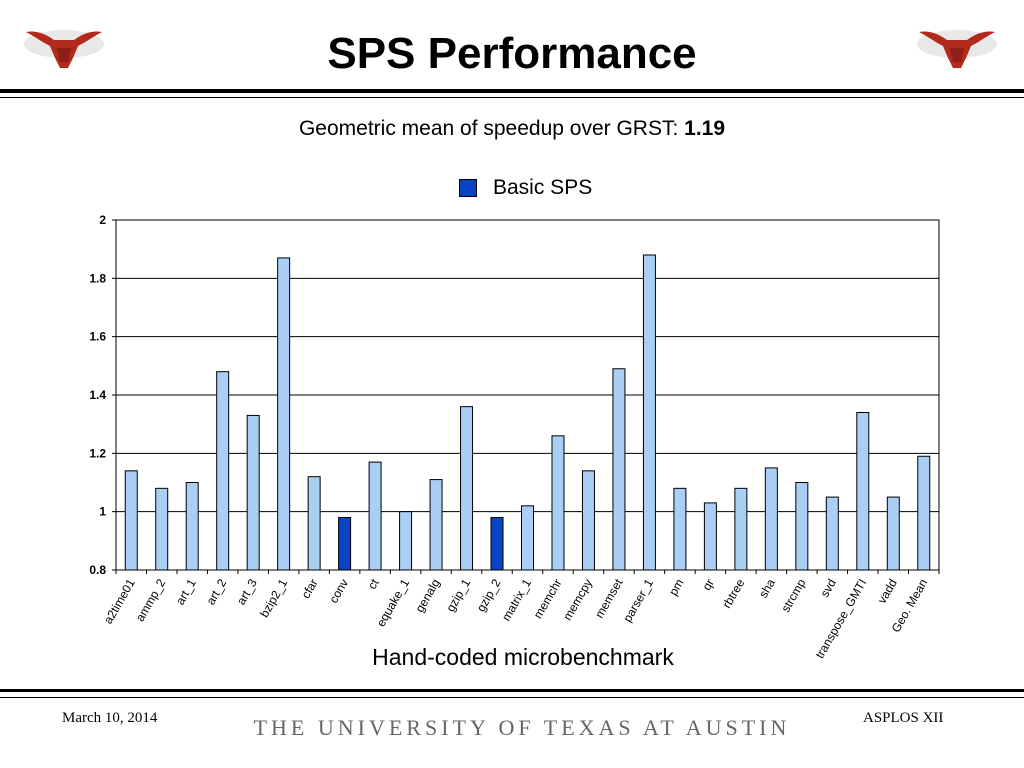  I want to click on x-tick-label: art_2, so click(216, 591).